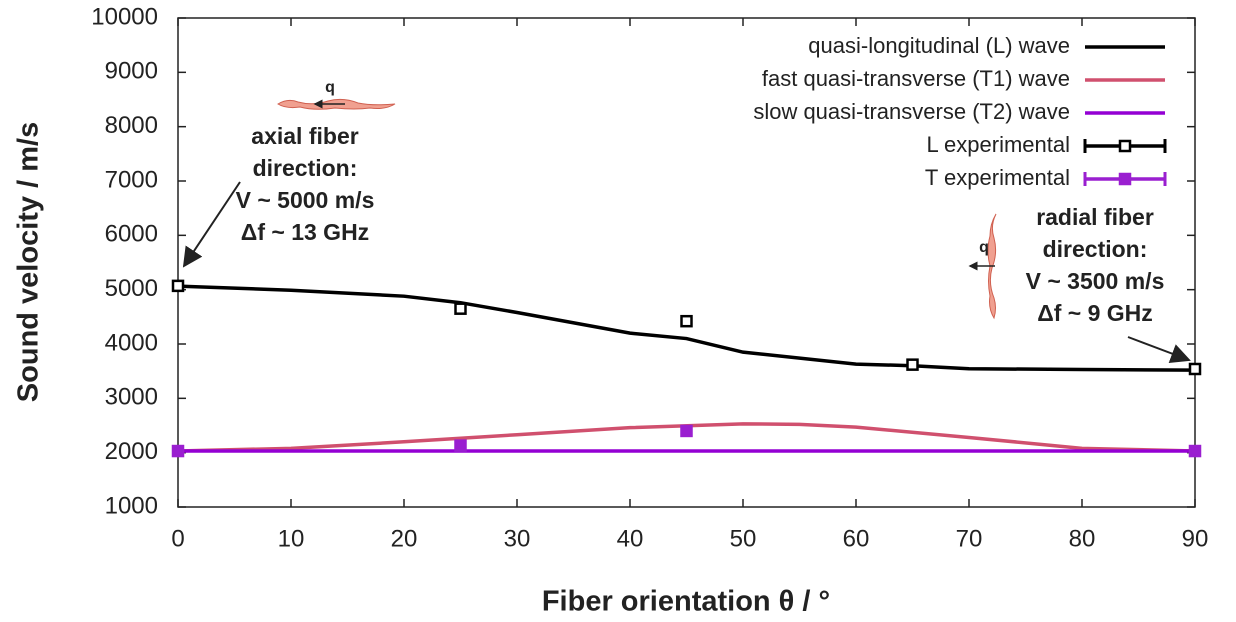  What do you see at coordinates (517, 538) in the screenshot?
I see `x-tick-label: 30` at bounding box center [517, 538].